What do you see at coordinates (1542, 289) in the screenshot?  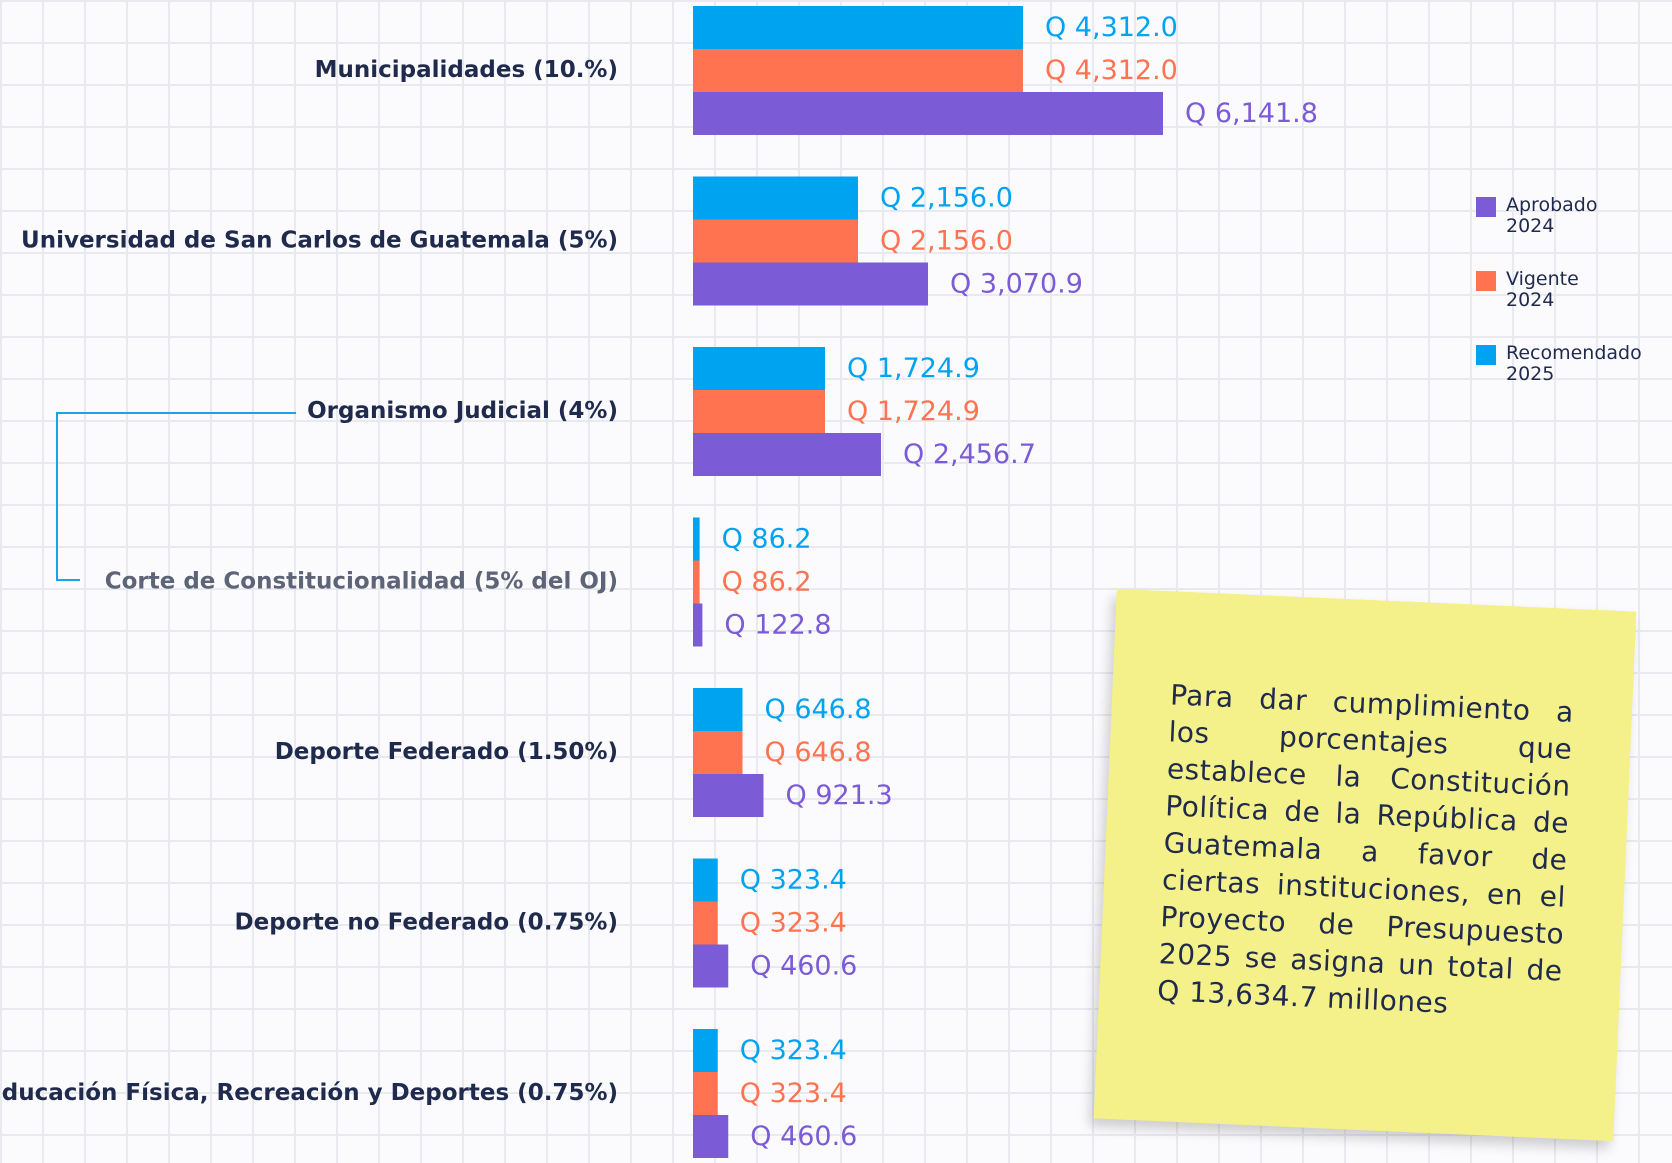 I see `legend-label: Vigente 2024` at bounding box center [1542, 289].